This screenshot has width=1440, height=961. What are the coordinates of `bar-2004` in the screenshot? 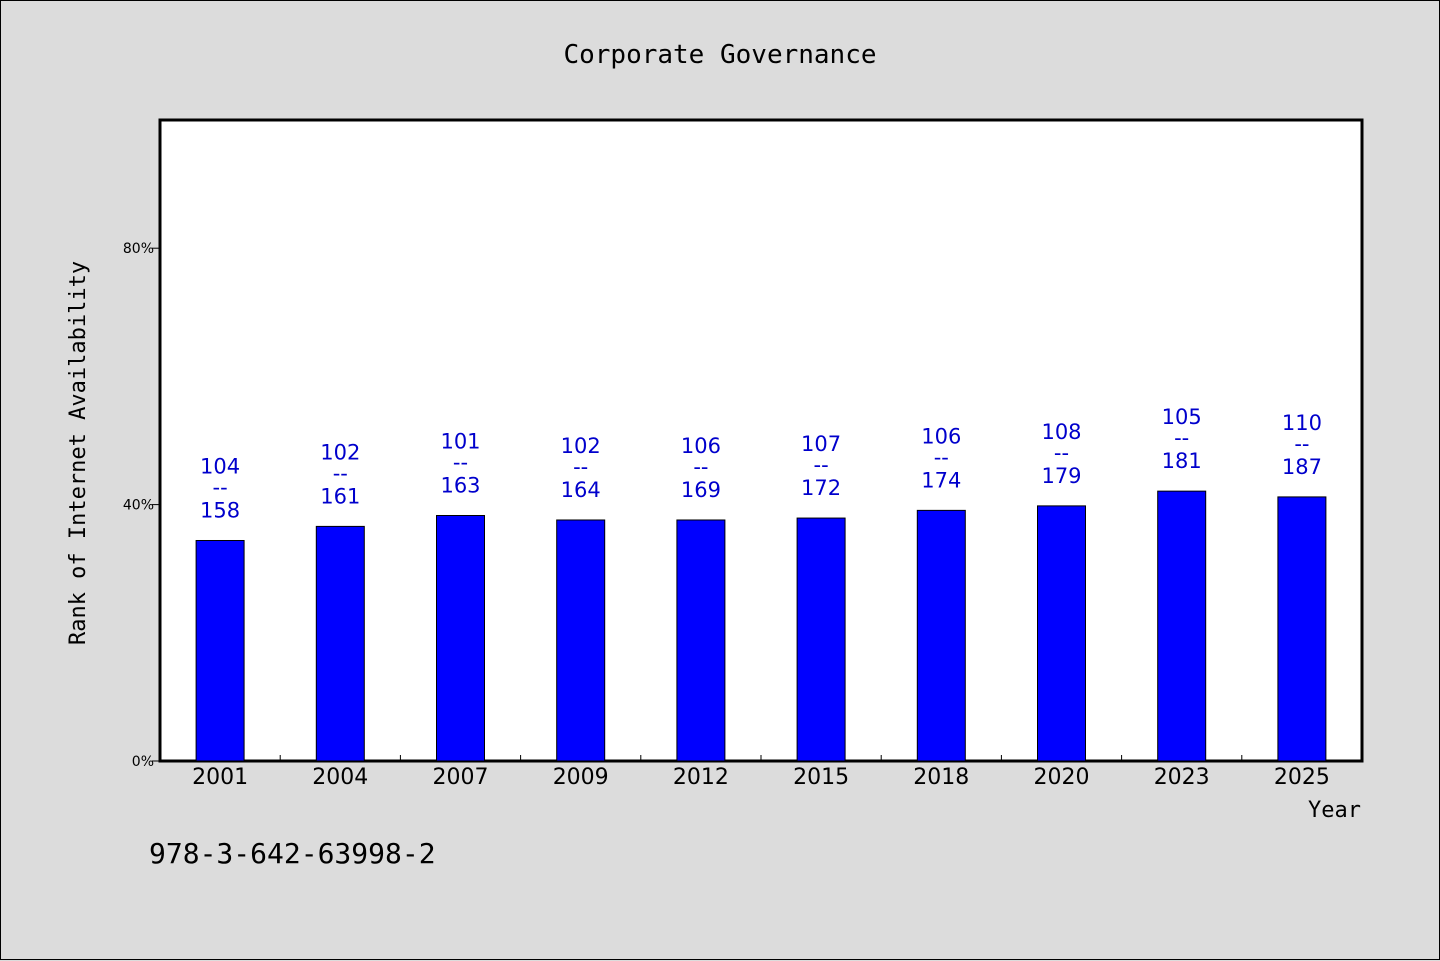 It's located at (340, 643).